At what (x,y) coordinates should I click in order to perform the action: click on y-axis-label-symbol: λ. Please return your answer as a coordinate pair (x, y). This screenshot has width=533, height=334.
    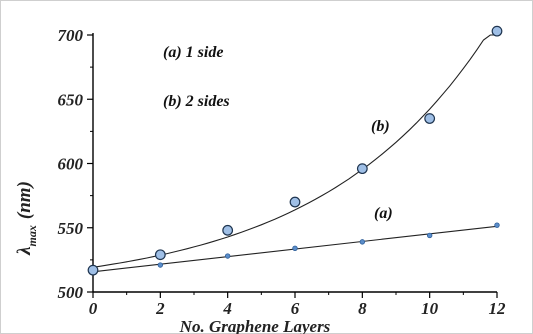
    Looking at the image, I should click on (24, 250).